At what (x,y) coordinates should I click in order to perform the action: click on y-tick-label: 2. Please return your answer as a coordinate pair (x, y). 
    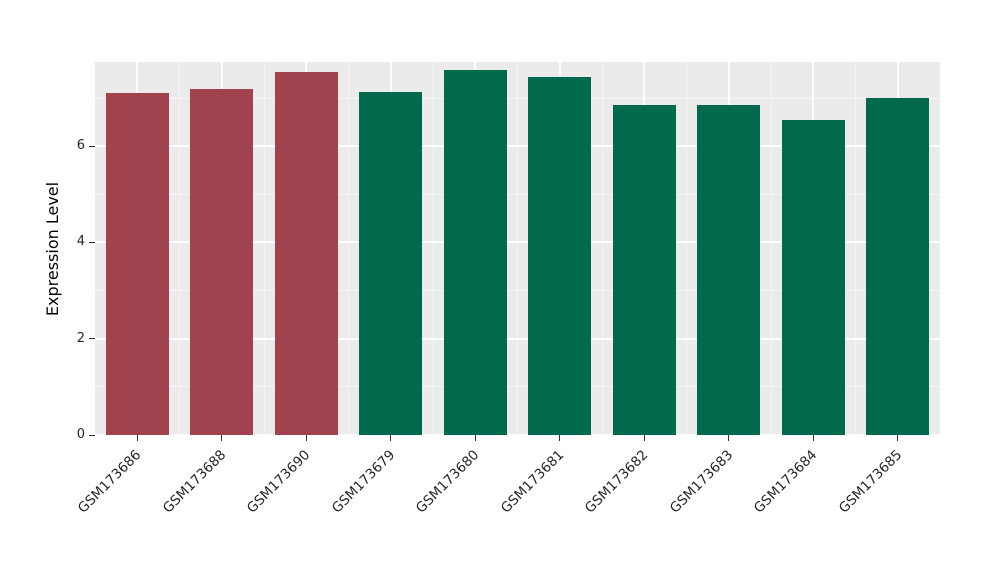
    Looking at the image, I should click on (80, 338).